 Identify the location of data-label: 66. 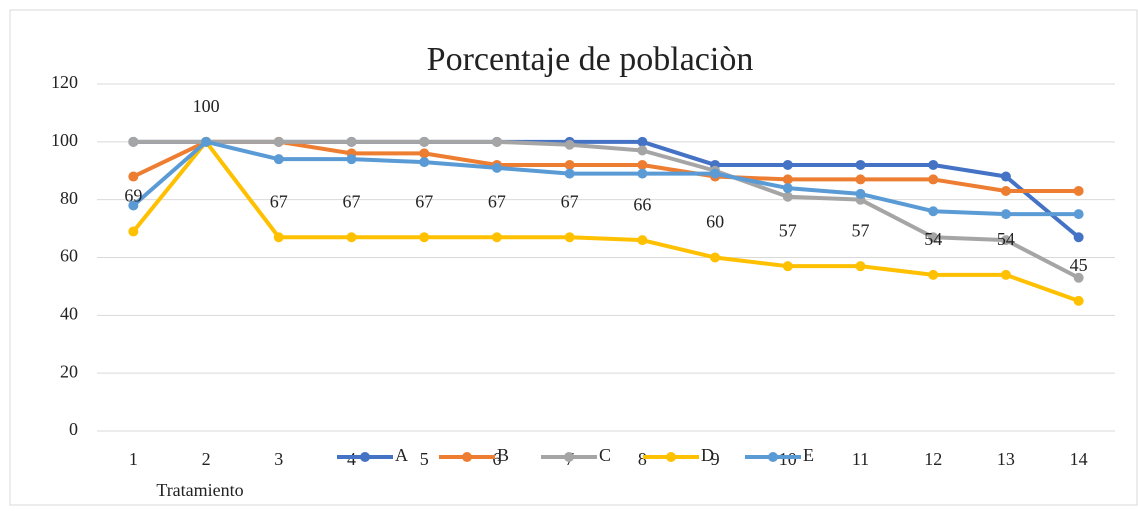
(642, 204).